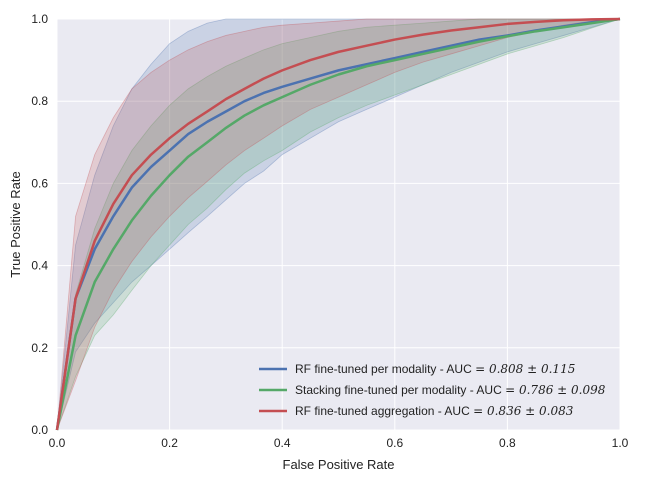 This screenshot has height=484, width=649. Describe the element at coordinates (507, 443) in the screenshot. I see `x-tick-label: 0.8` at that location.